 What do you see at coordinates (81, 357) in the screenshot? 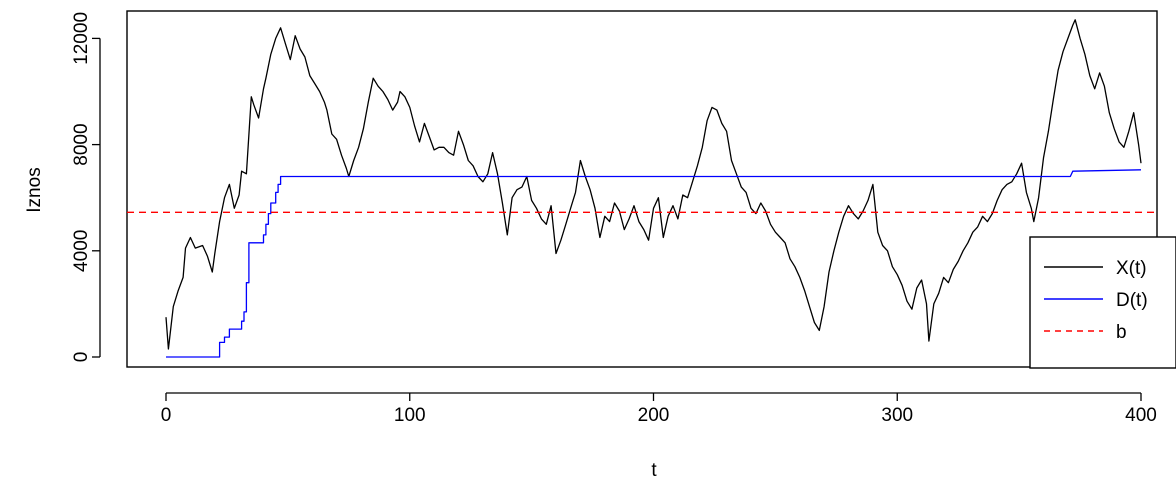
I see `y-tick-label: 0` at bounding box center [81, 357].